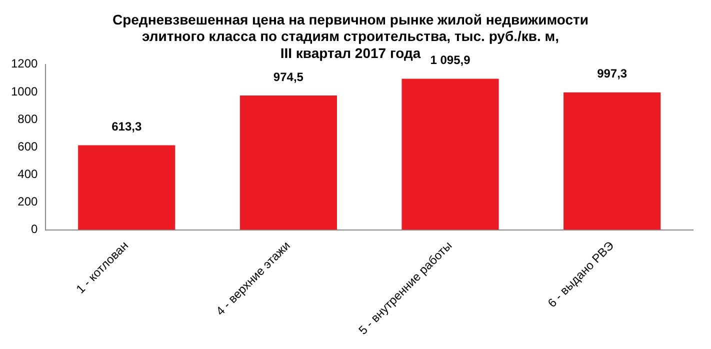  Describe the element at coordinates (34, 229) in the screenshot. I see `y-tick-label: 0` at that location.